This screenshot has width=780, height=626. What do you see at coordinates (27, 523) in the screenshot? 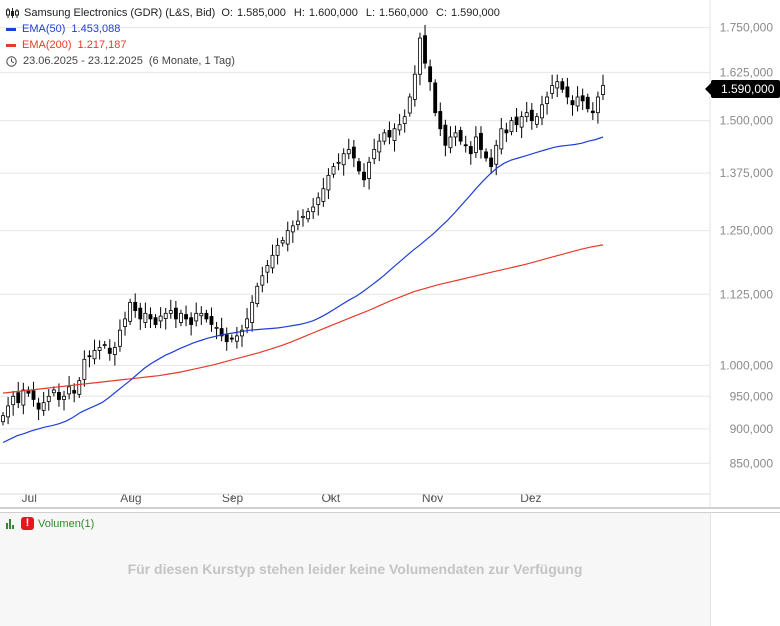
I see `warning-icon: !` at bounding box center [27, 523].